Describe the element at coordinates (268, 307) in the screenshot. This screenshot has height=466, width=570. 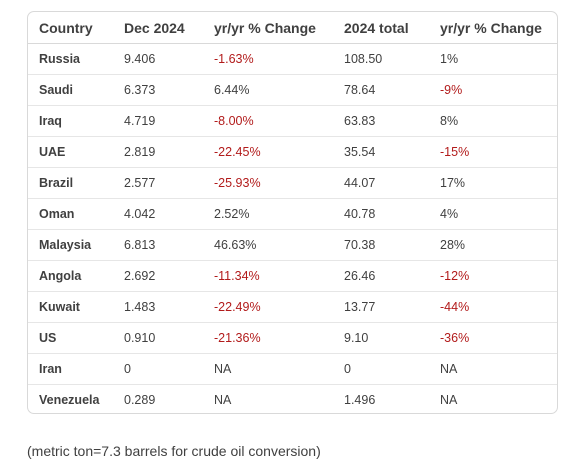
I see `monthly-change-cell: -22.49%` at that location.